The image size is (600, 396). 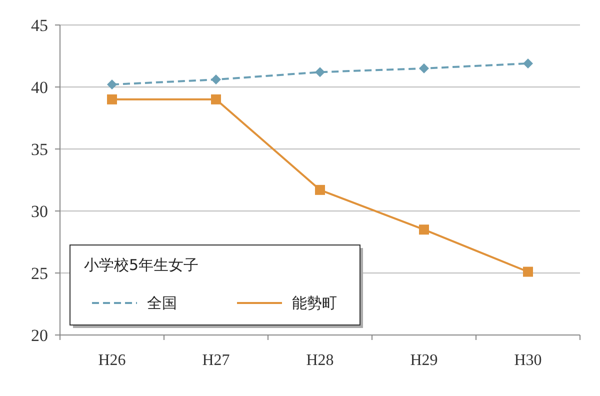 I want to click on x-tick-label: H27, so click(x=216, y=360).